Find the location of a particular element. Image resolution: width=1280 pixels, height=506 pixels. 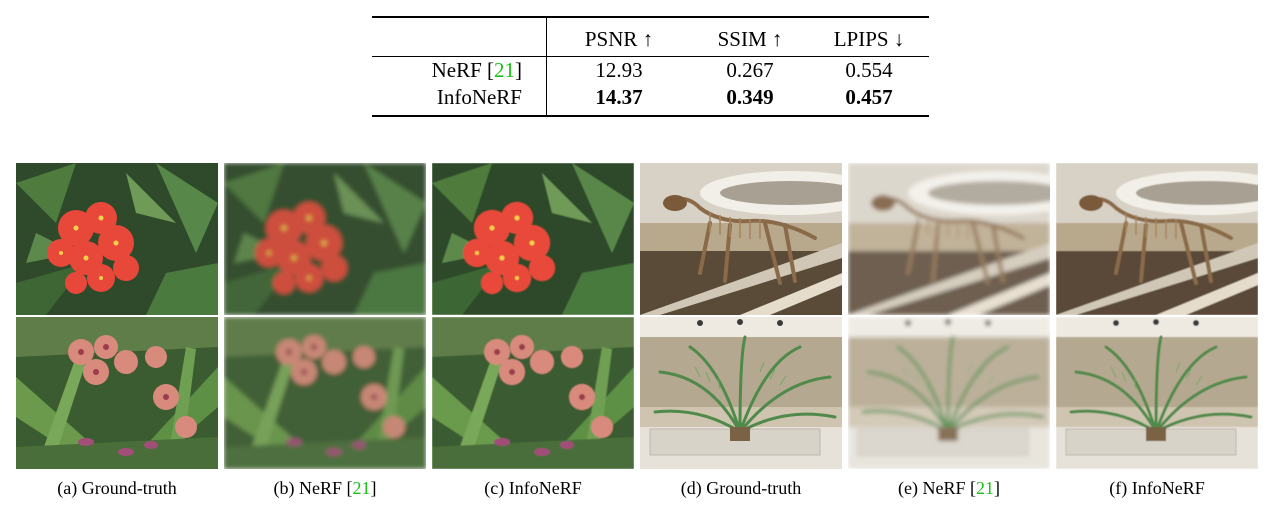

header-method is located at coordinates (459, 36).